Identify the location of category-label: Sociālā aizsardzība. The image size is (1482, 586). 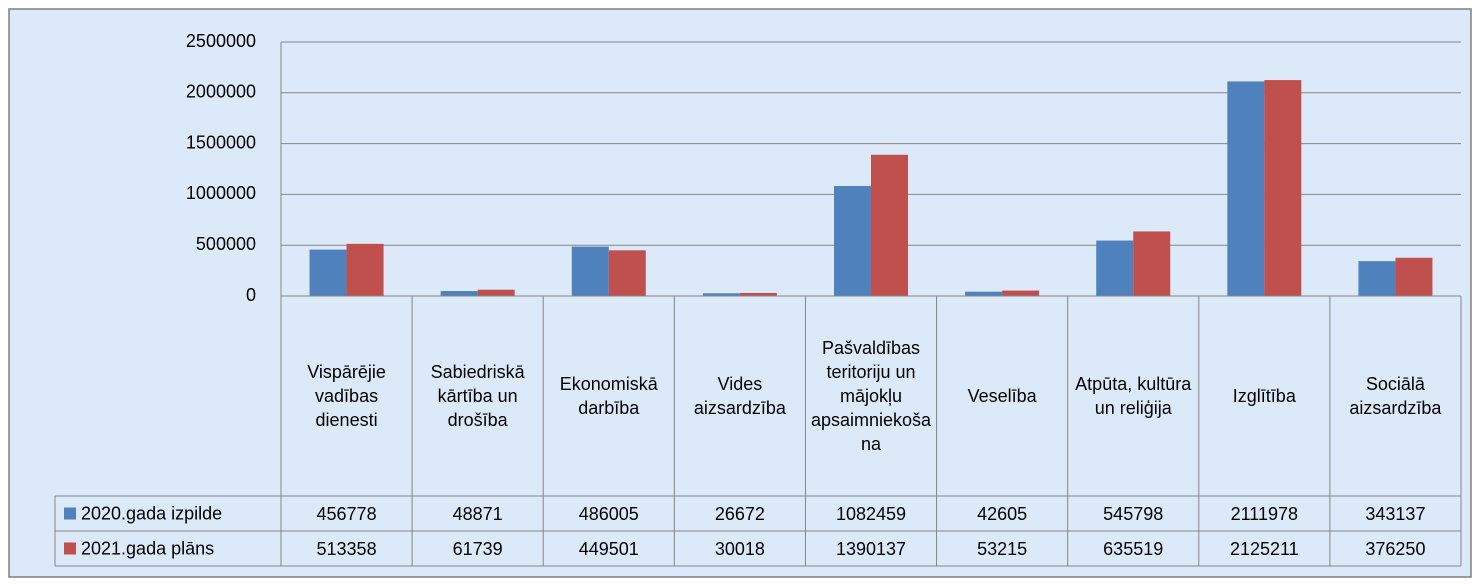
(1395, 396).